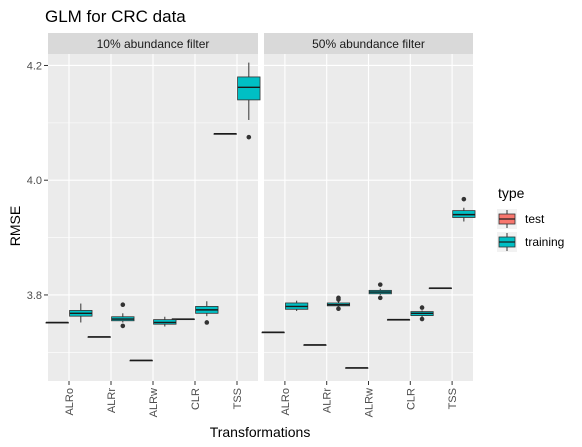 The image size is (582, 447). I want to click on box-body, so click(249, 88).